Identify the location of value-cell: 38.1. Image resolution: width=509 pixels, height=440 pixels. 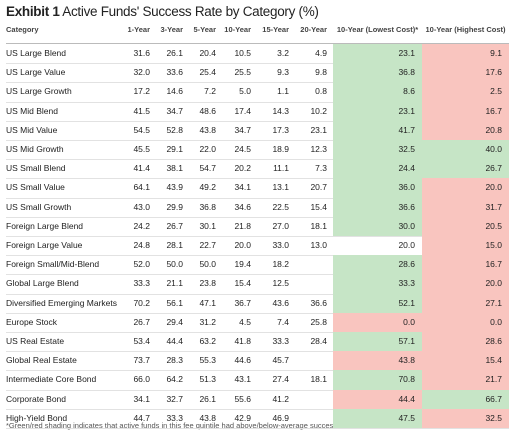
(174, 168).